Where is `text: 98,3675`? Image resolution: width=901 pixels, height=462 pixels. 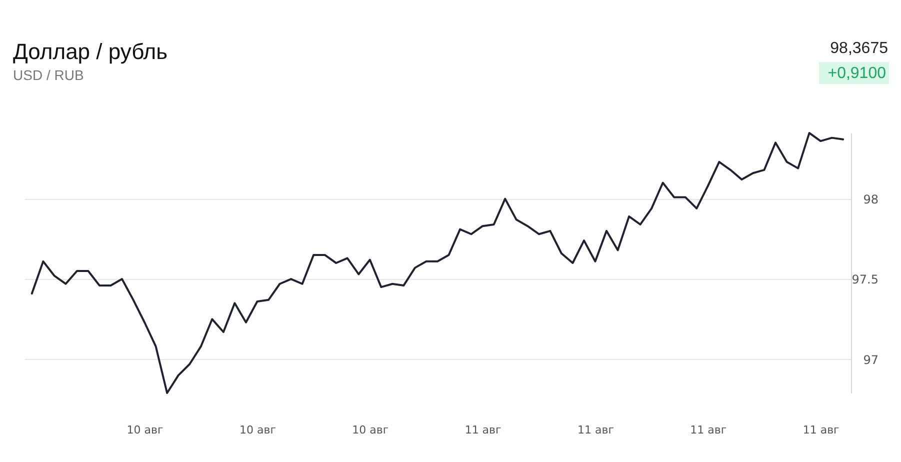 text: 98,3675 is located at coordinates (859, 48).